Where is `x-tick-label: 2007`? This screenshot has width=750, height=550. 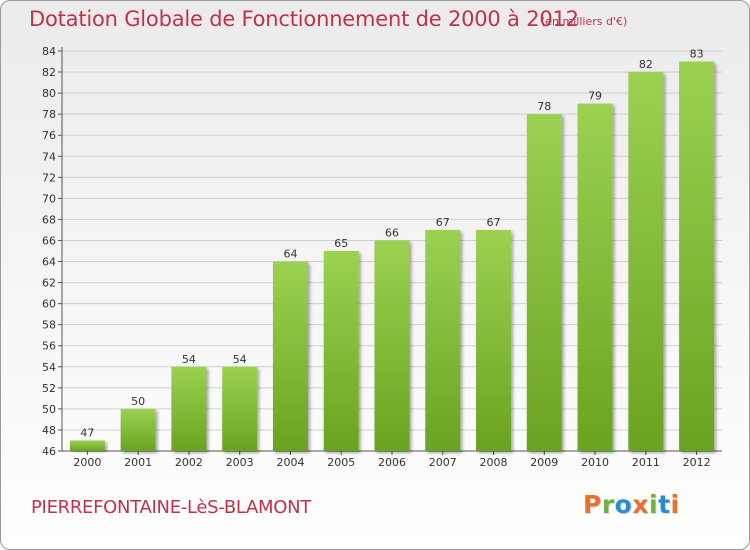 x-tick-label: 2007 is located at coordinates (443, 462).